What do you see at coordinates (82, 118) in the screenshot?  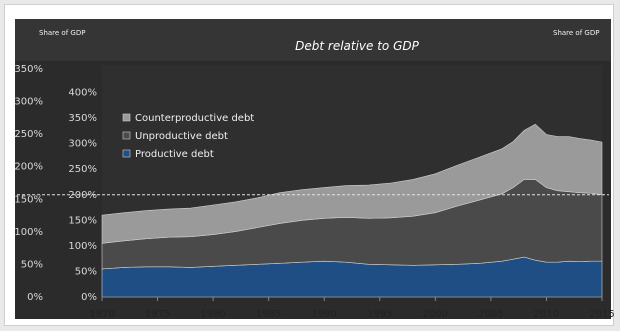 I see `y-tick-inner-label: 350%` at bounding box center [82, 118].